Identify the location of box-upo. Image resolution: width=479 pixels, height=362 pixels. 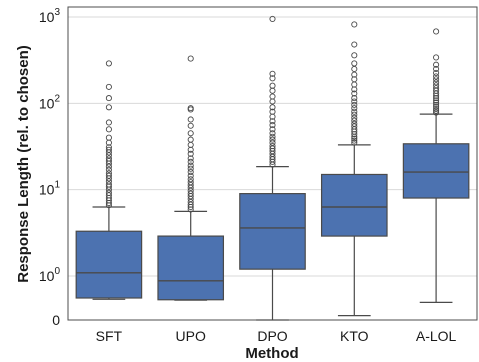
(191, 178).